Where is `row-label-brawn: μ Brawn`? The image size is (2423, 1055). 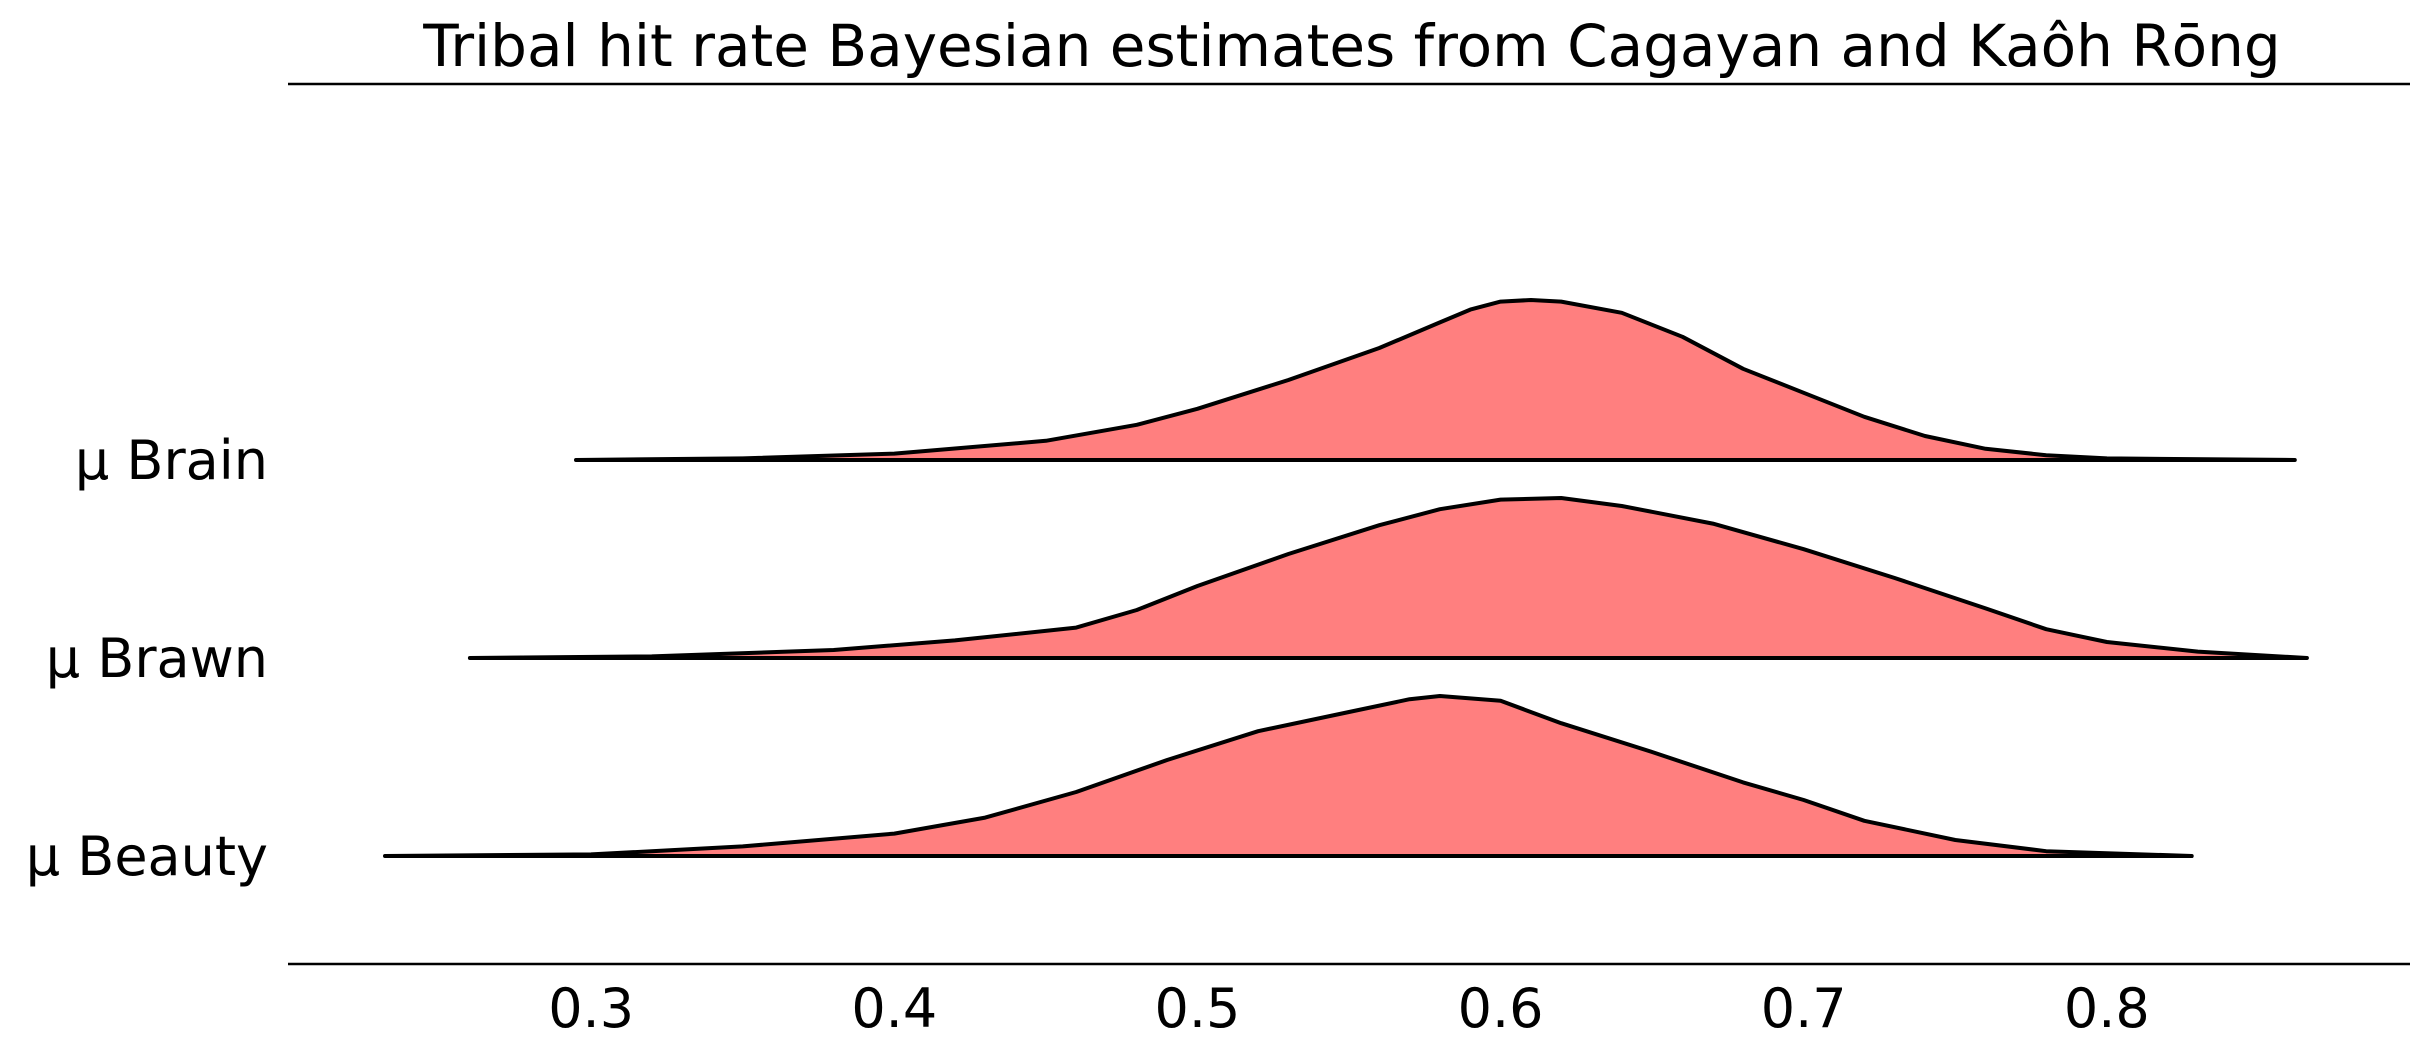 row-label-brawn: μ Brawn is located at coordinates (157, 658).